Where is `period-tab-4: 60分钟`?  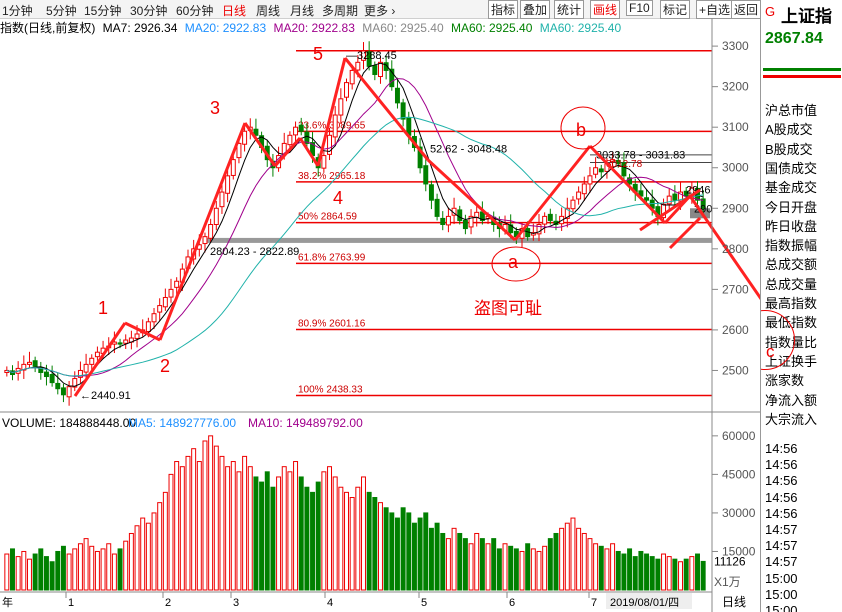 period-tab-4: 60分钟 is located at coordinates (195, 11).